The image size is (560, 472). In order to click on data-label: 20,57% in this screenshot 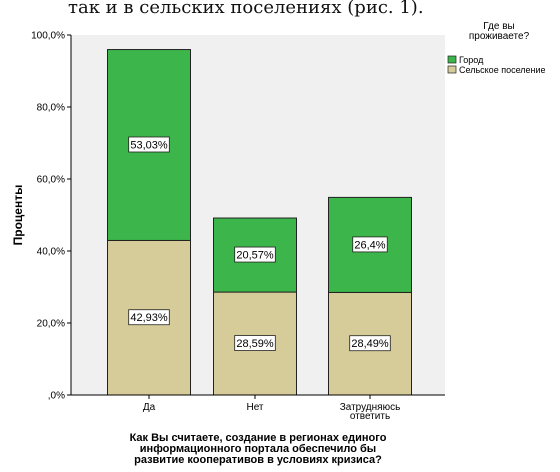, I will do `click(255, 256)`.